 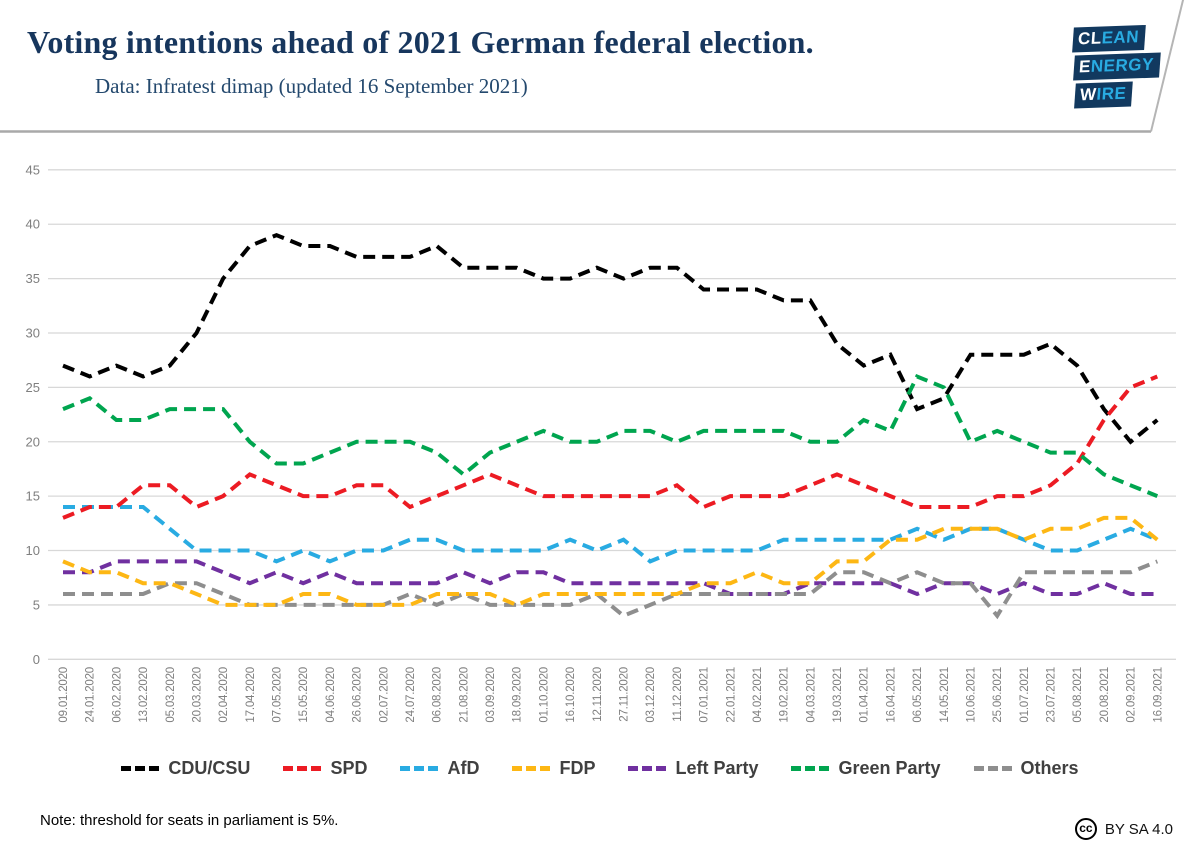 What do you see at coordinates (33, 550) in the screenshot?
I see `y-tick-label: 10` at bounding box center [33, 550].